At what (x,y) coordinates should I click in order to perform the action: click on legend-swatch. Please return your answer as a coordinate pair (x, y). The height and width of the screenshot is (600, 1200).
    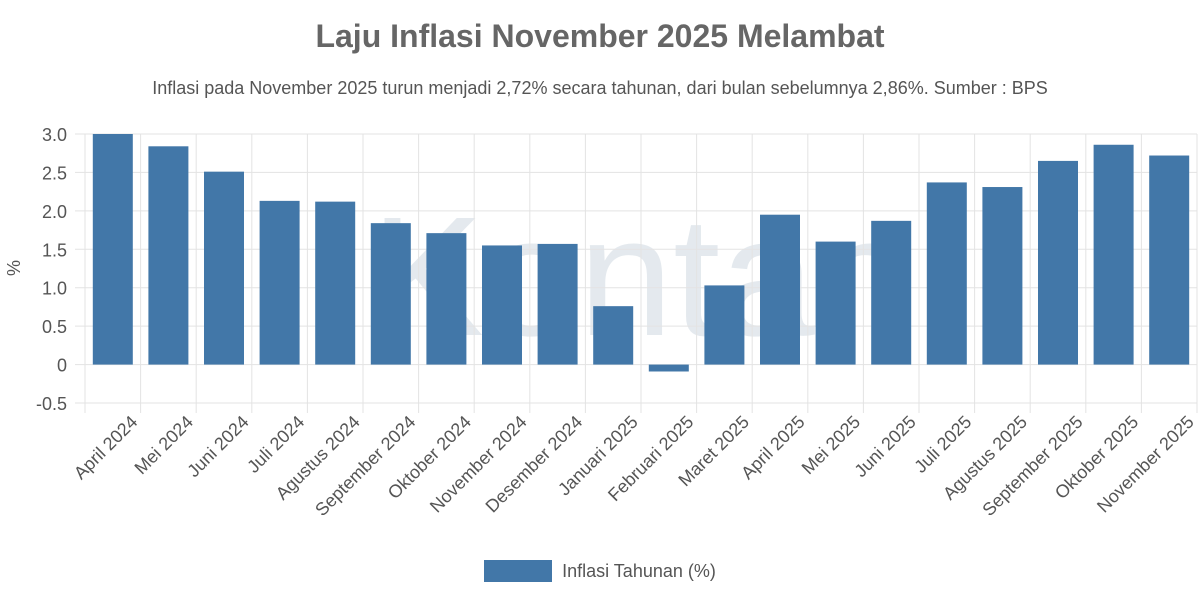
    Looking at the image, I should click on (518, 571).